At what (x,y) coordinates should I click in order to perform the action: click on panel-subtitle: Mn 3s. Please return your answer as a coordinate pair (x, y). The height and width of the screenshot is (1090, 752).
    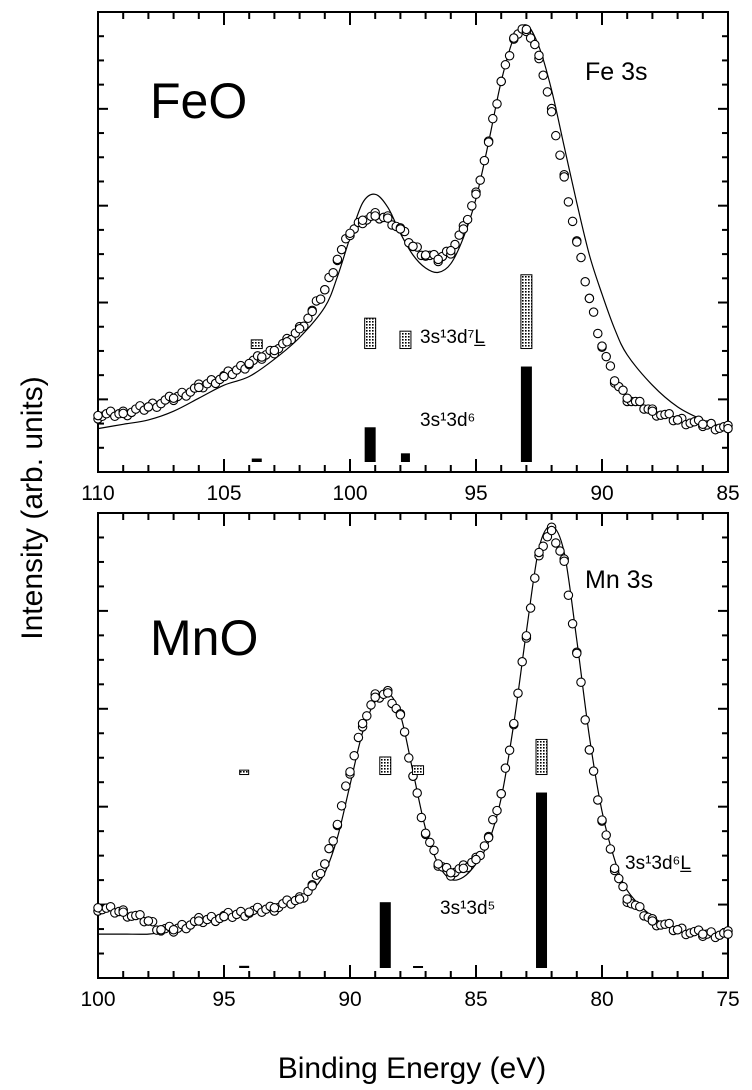
    Looking at the image, I should click on (619, 580).